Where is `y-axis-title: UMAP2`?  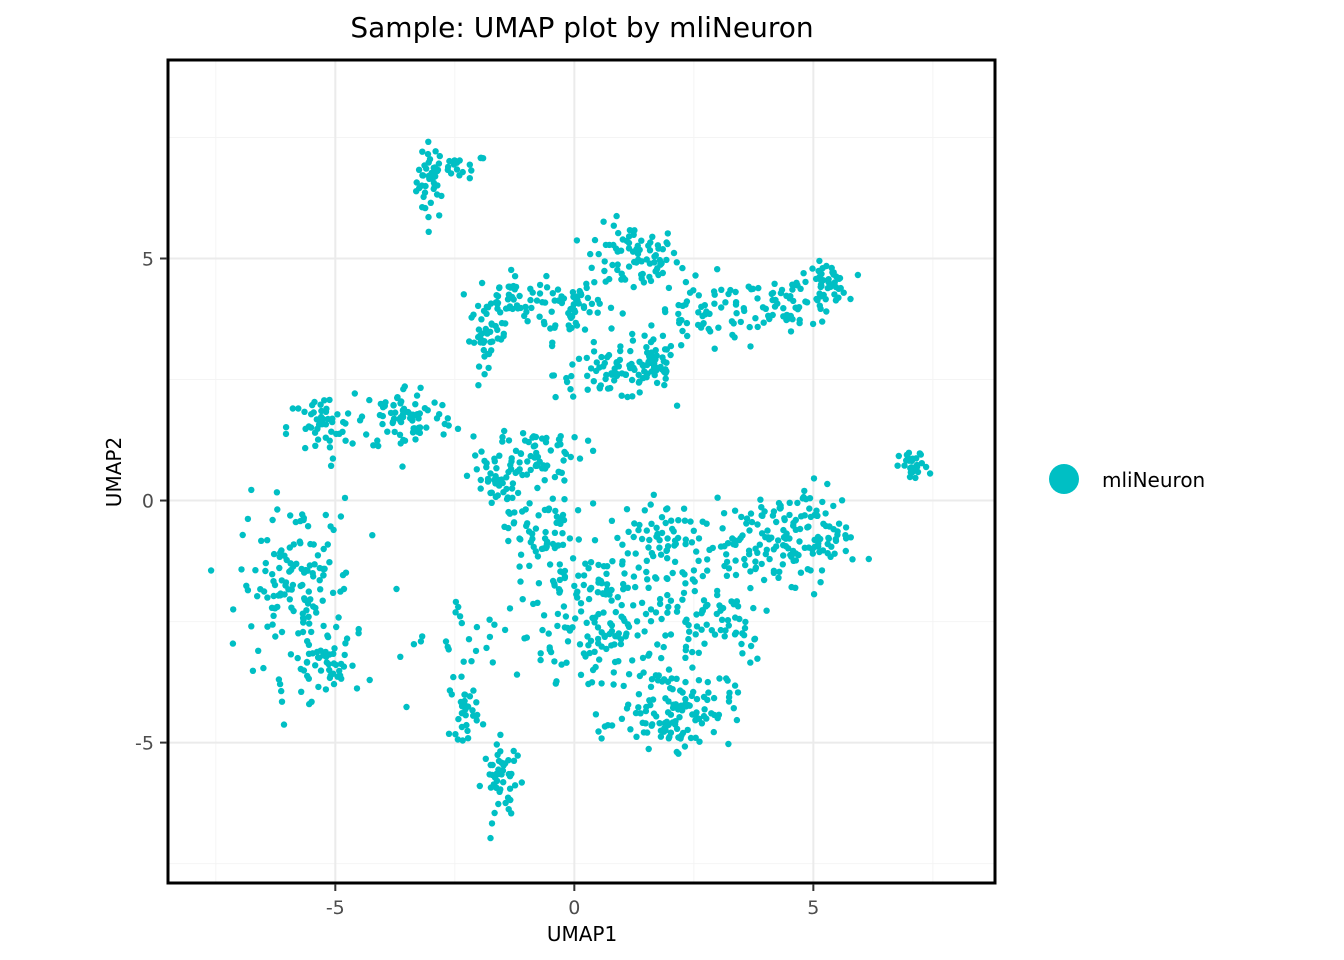
y-axis-title: UMAP2 is located at coordinates (114, 472).